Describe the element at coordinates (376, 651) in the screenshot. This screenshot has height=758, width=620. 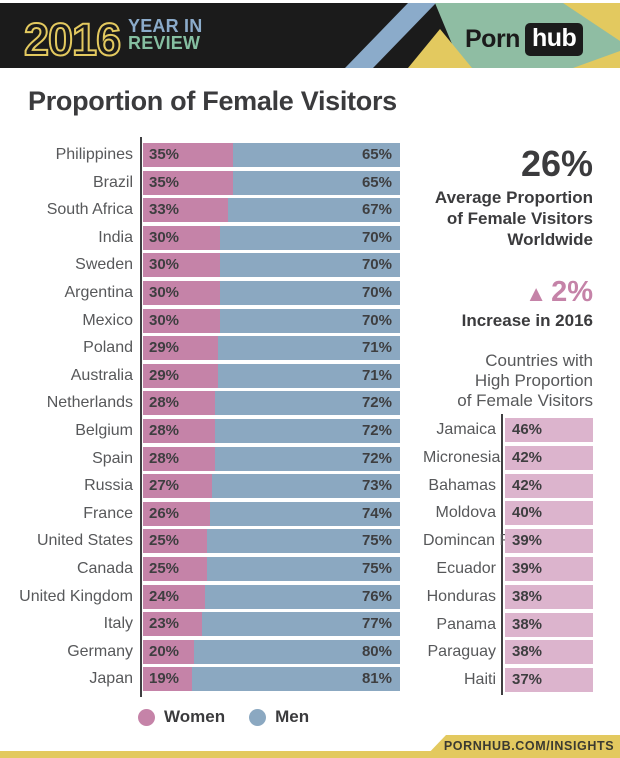
I see `men-percent-label: 80%` at that location.